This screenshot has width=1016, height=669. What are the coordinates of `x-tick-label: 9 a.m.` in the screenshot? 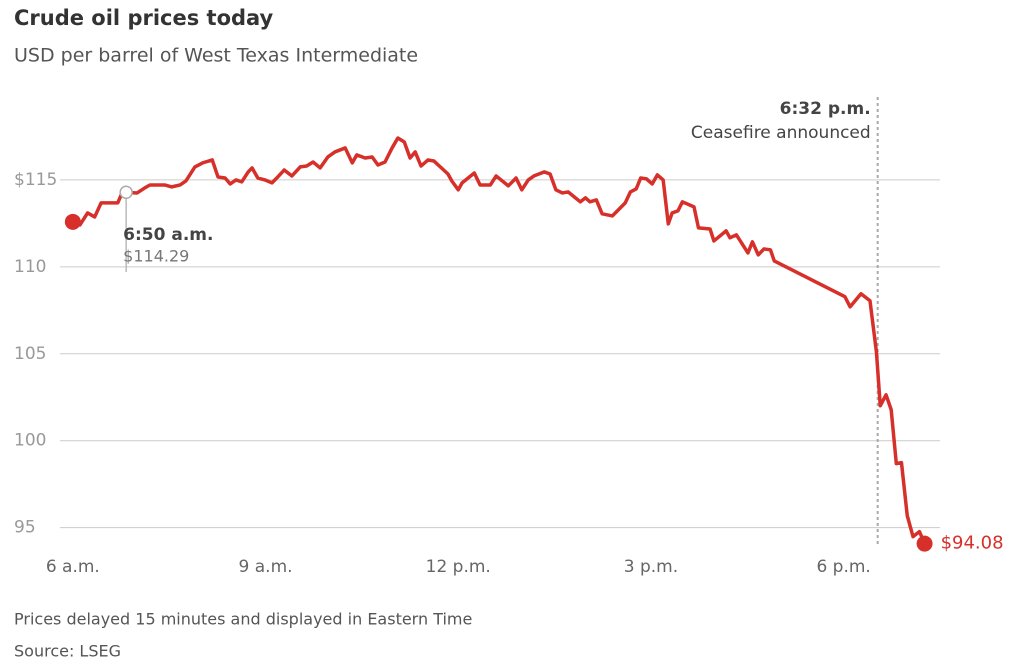 It's located at (266, 567).